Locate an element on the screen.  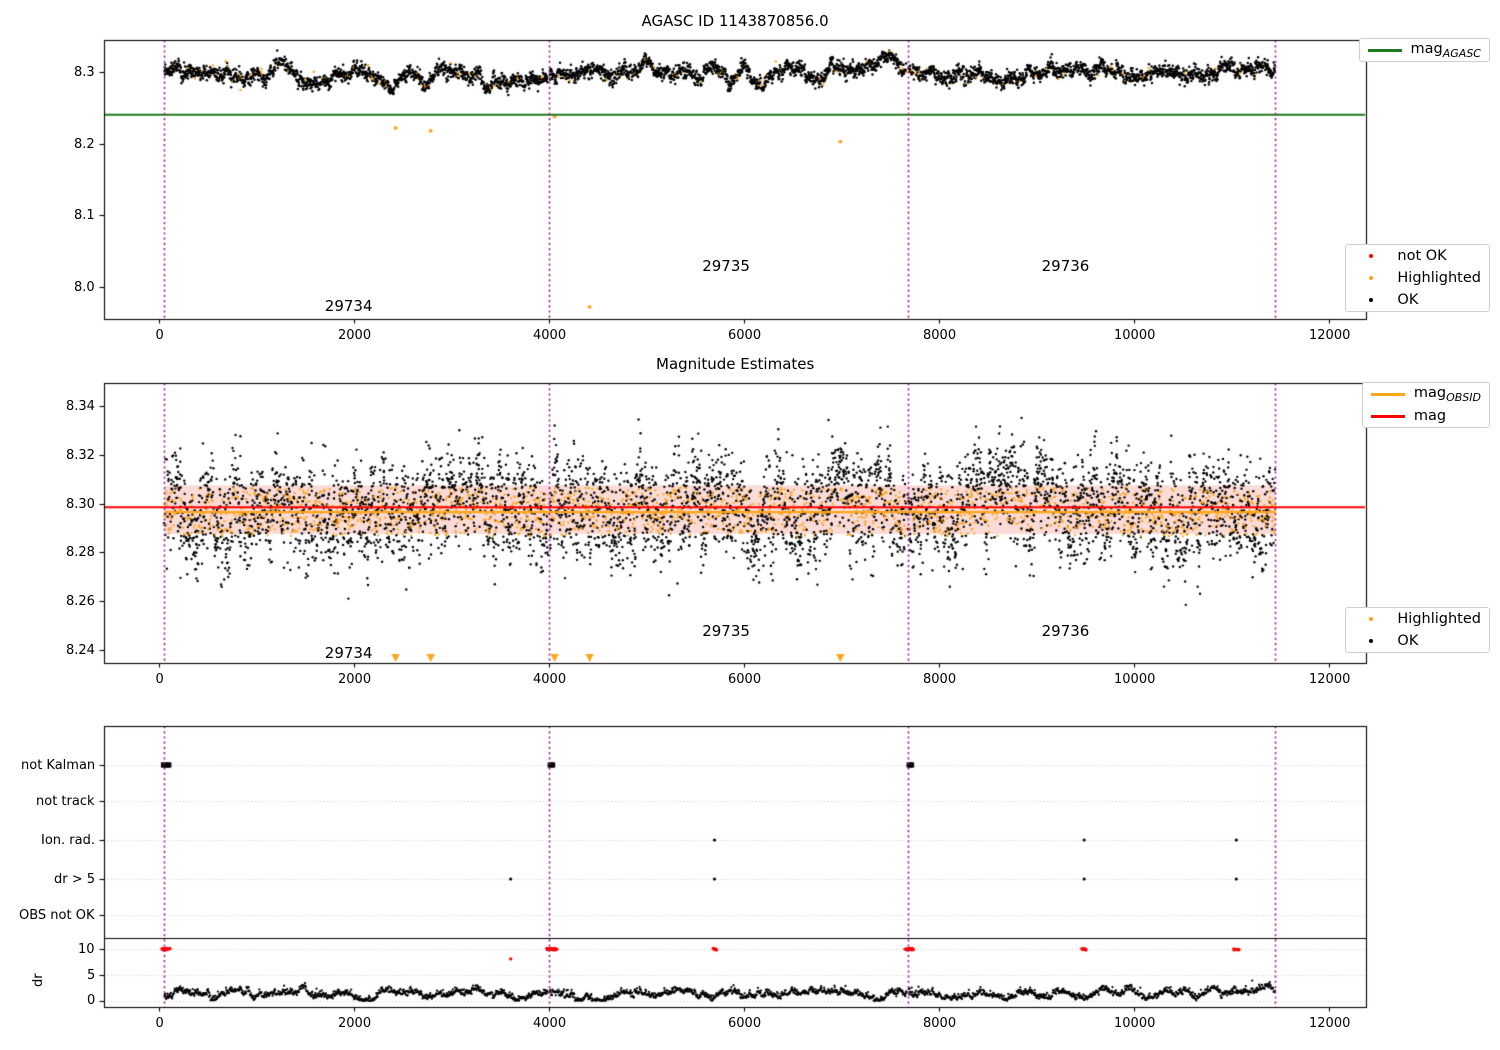
legend-label: magAGASC is located at coordinates (1445, 50).